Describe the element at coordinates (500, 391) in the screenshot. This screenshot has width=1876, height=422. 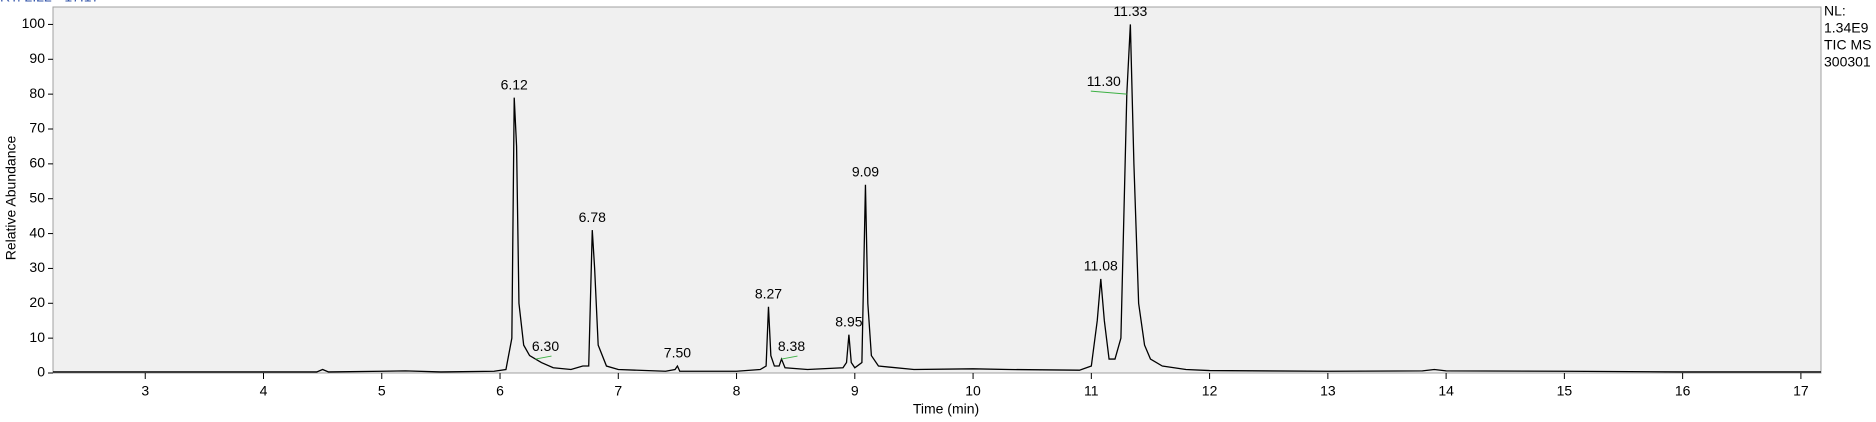
I see `x-tick-label: 6` at that location.